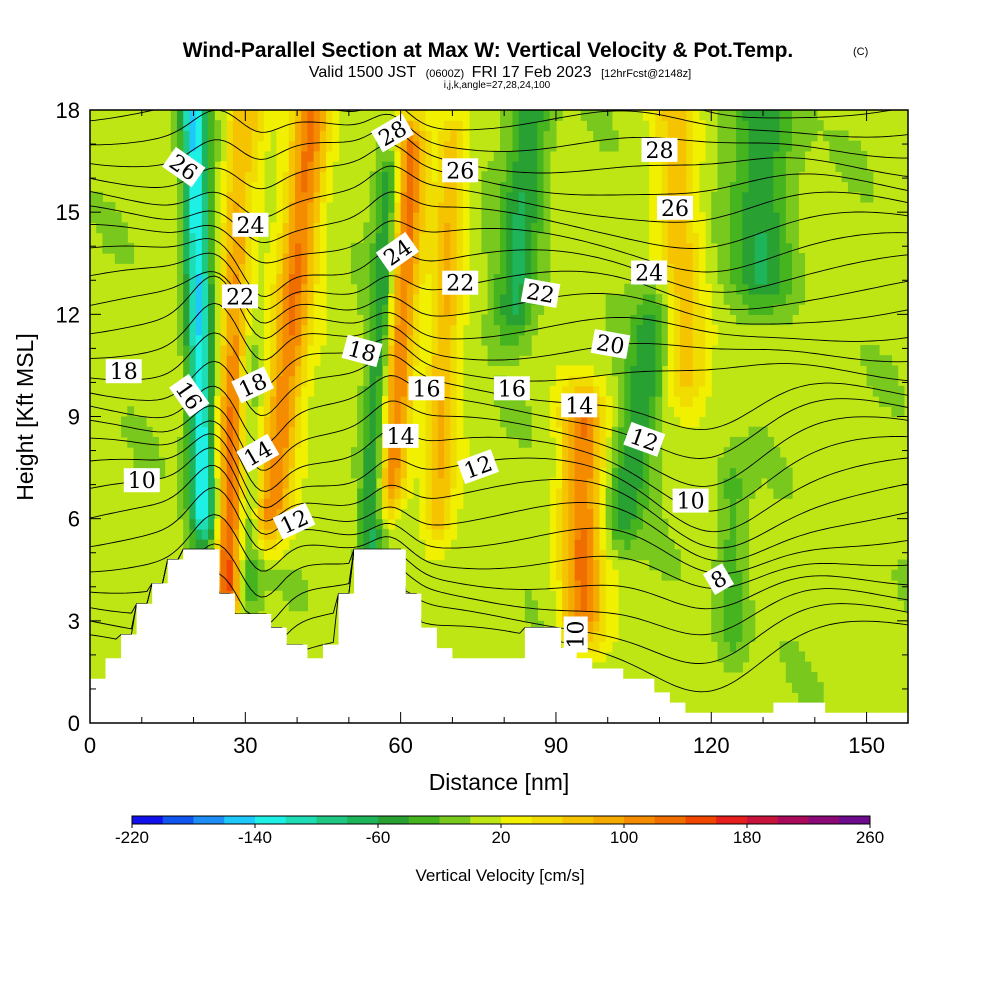 The height and width of the screenshot is (1000, 1000). I want to click on isentrope-label: 10, so click(690, 501).